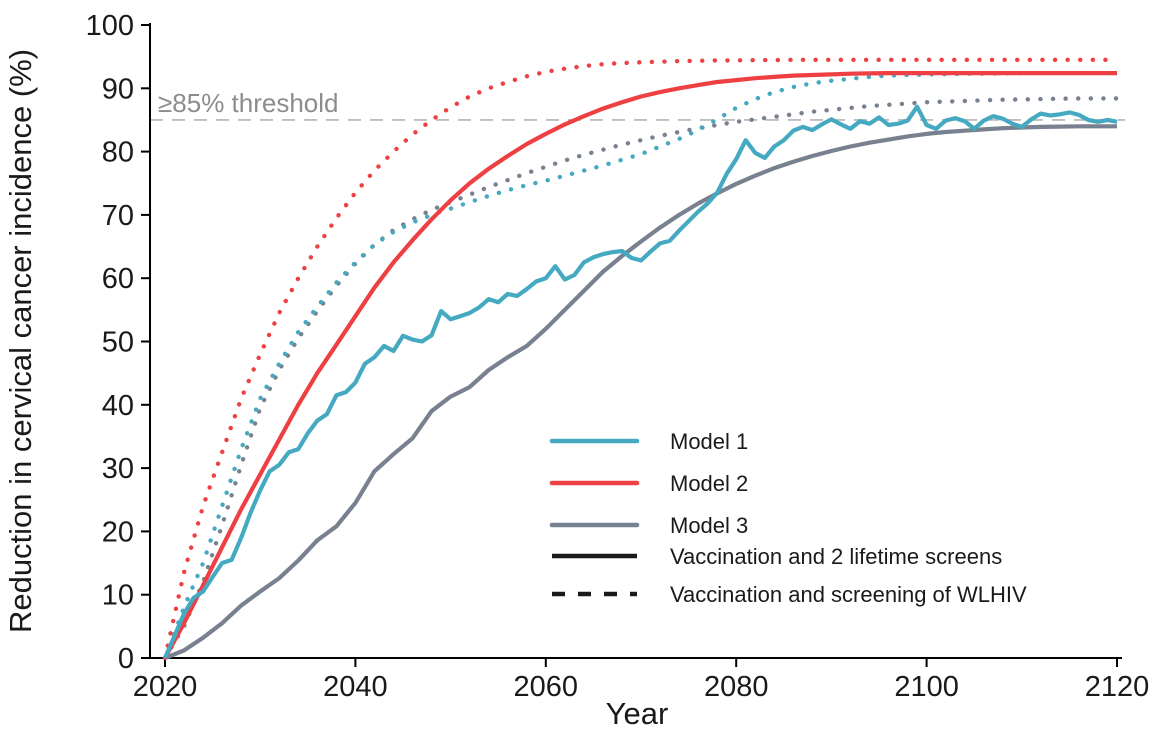  What do you see at coordinates (110, 26) in the screenshot?
I see `y-tick-label-100: 100` at bounding box center [110, 26].